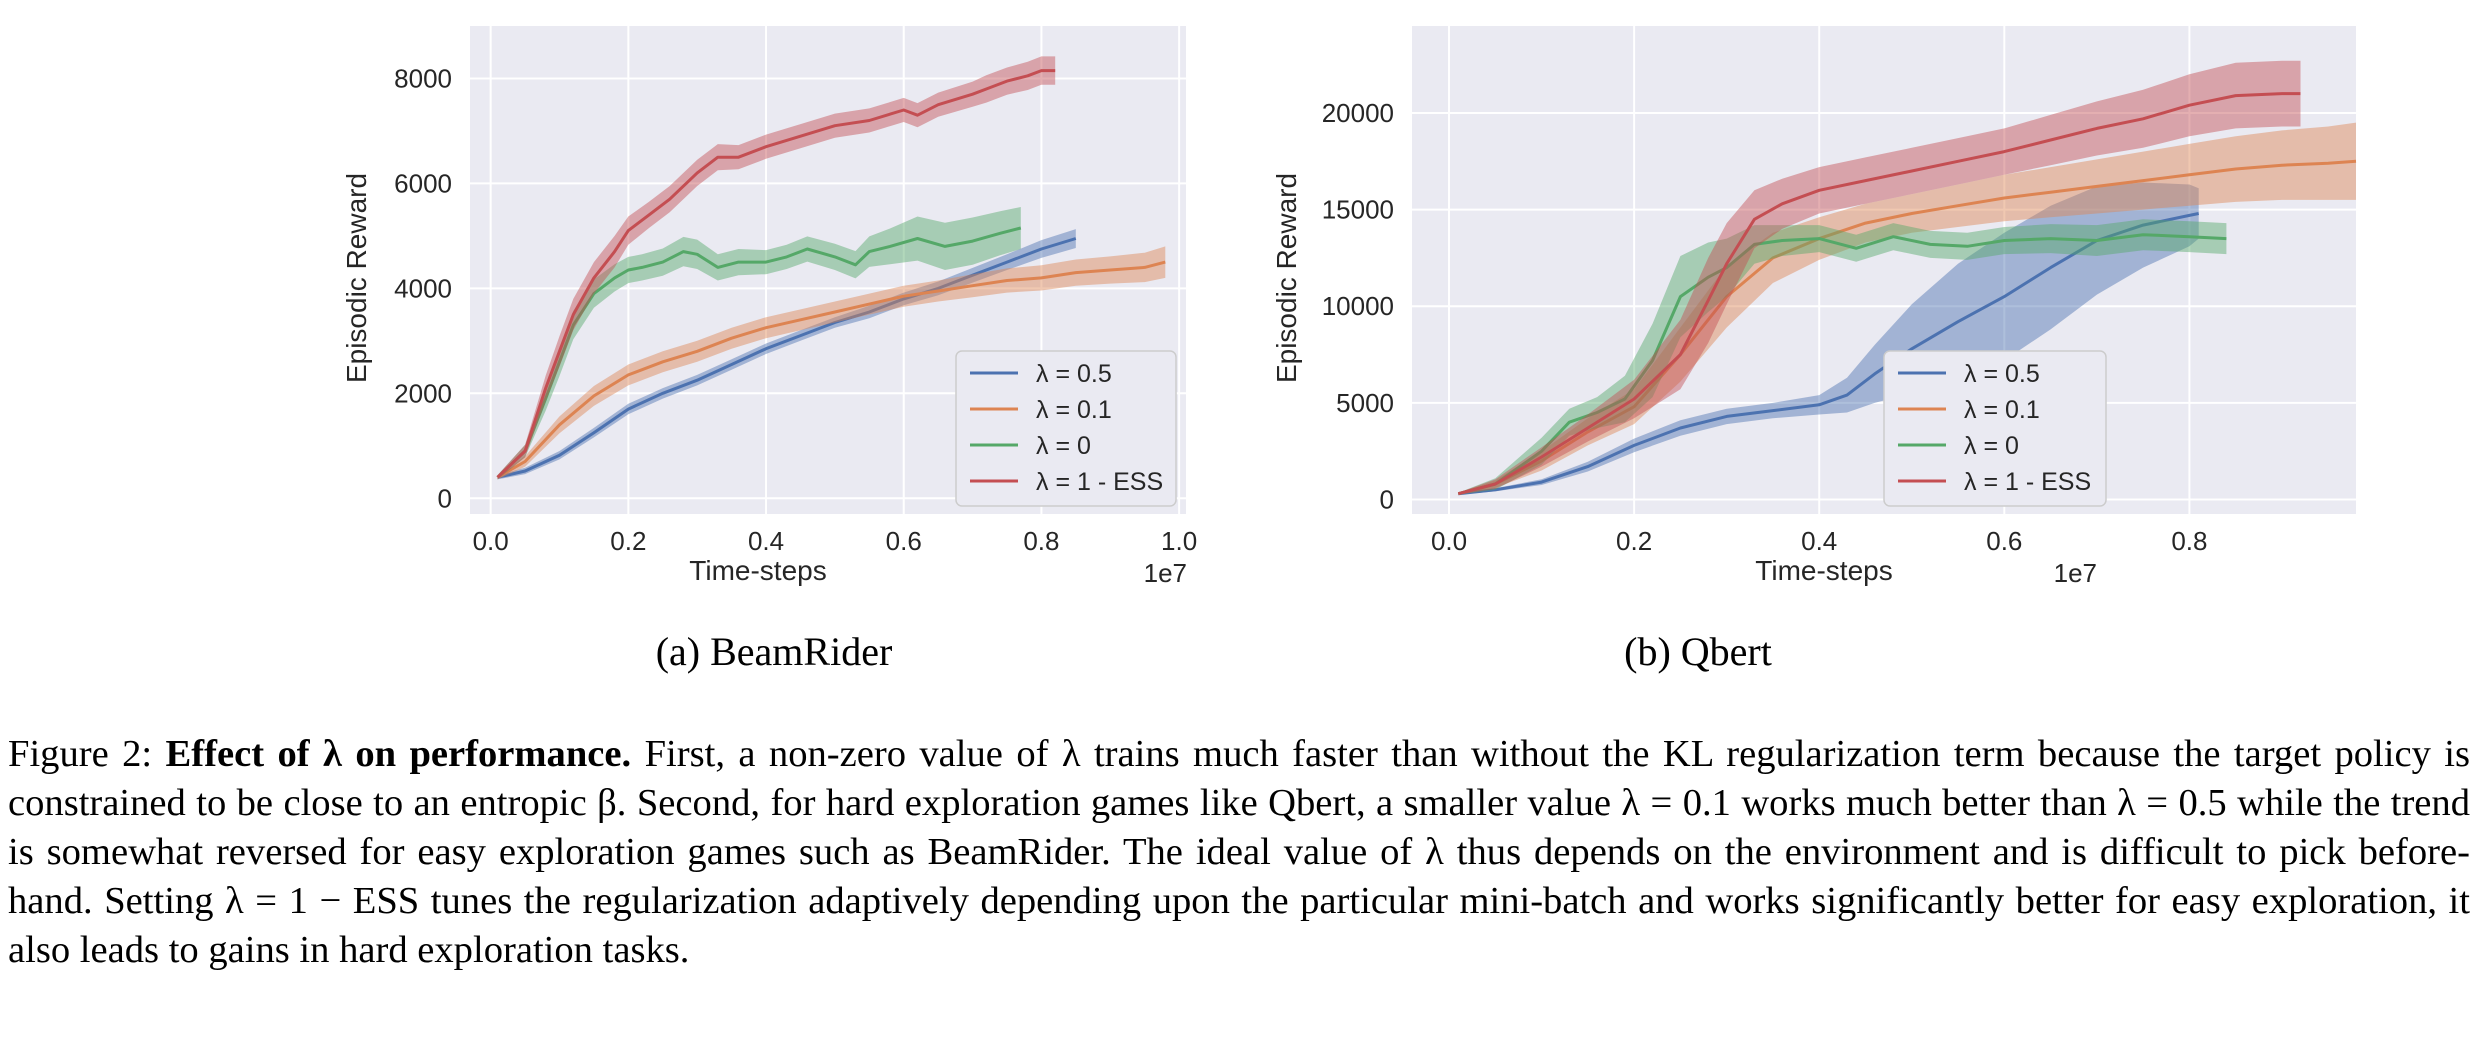 The image size is (2480, 1058). What do you see at coordinates (774, 651) in the screenshot?
I see `subcaption-beamrider: (a) BeamRider` at bounding box center [774, 651].